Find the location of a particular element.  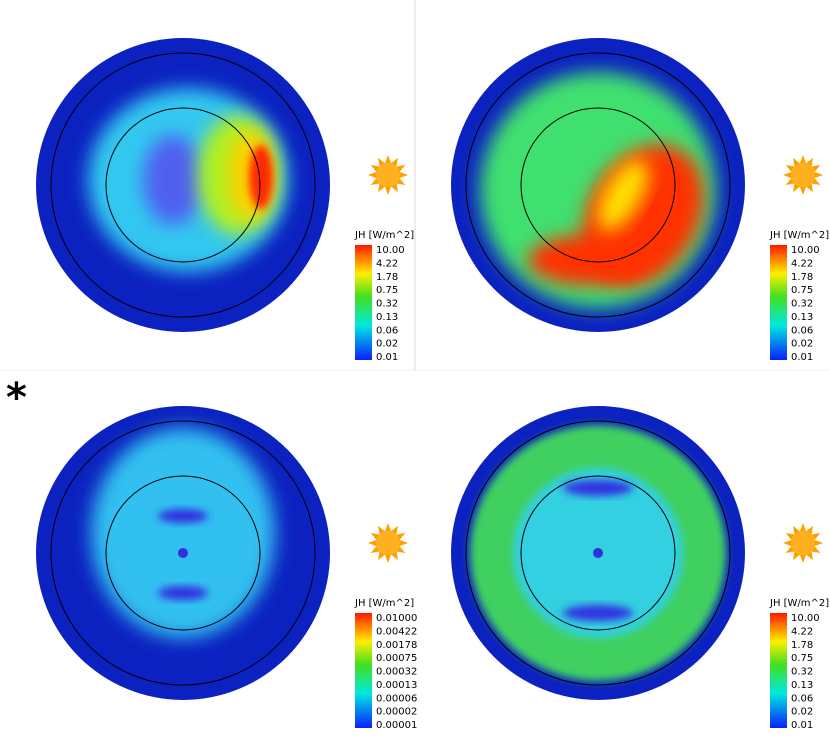

colorbar-tick-label: 0.00032 is located at coordinates (396, 672).